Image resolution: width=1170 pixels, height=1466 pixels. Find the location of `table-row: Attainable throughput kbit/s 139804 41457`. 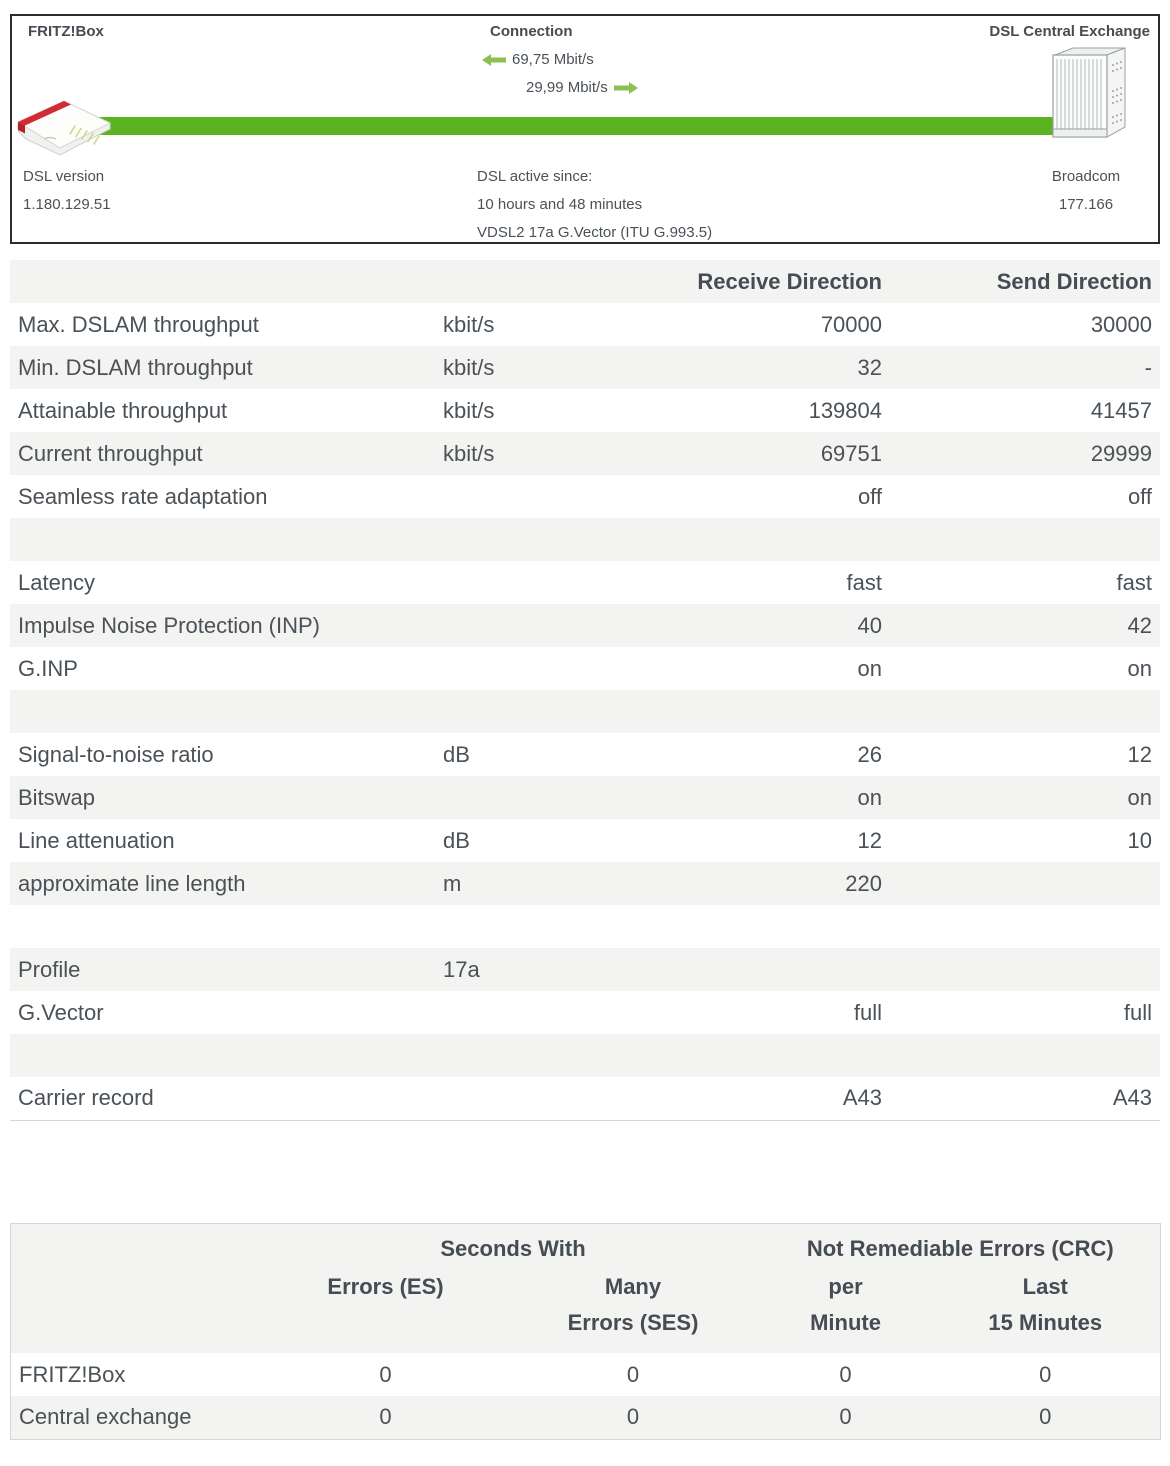

table-row: Attainable throughput kbit/s 139804 41457 is located at coordinates (585, 410).